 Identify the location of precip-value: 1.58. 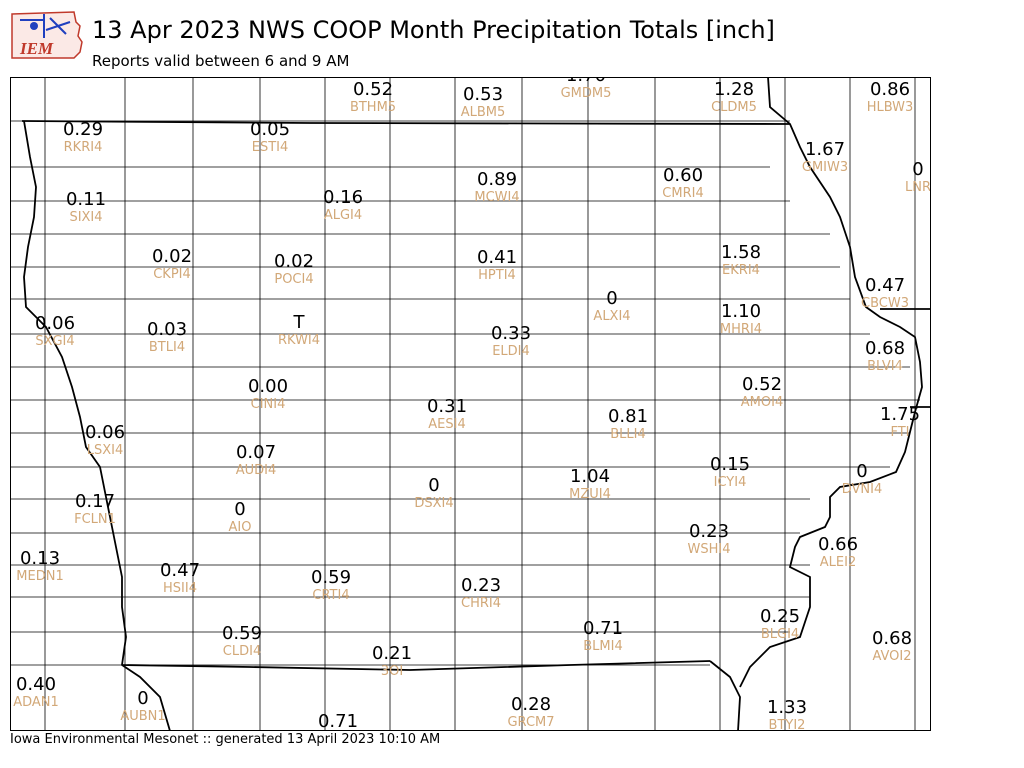
(741, 252).